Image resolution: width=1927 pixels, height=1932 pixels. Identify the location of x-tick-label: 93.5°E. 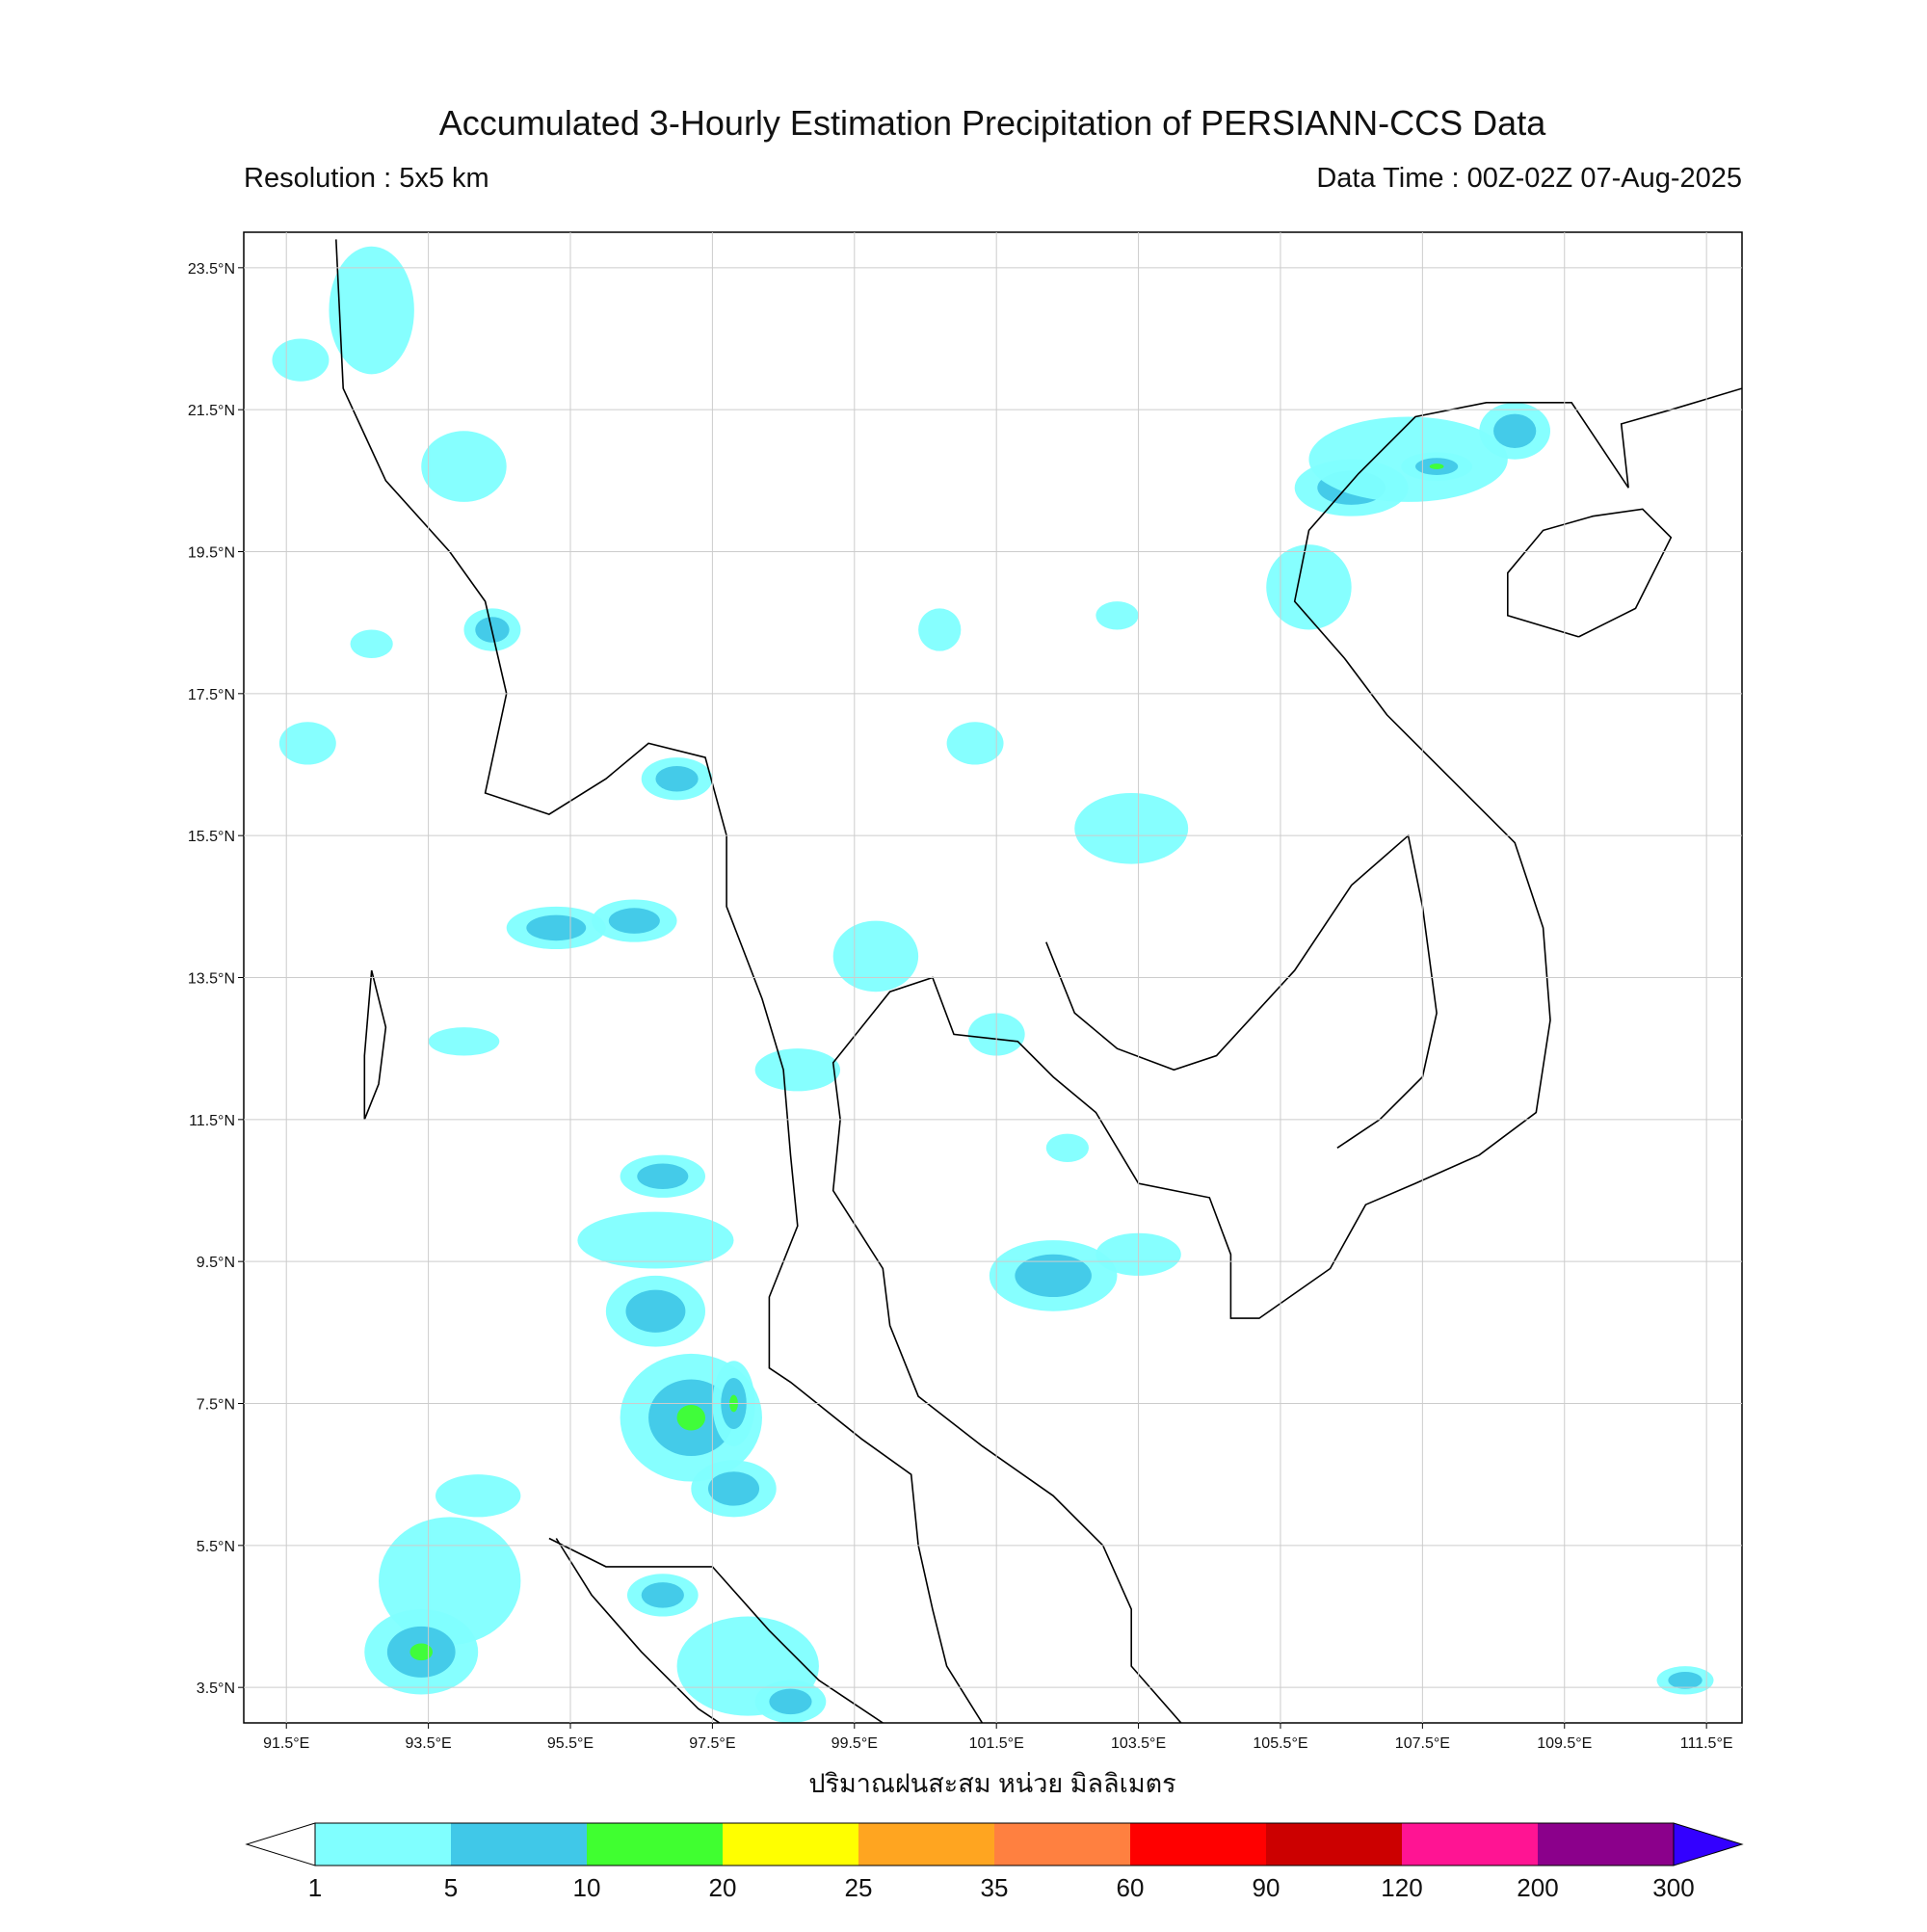
(429, 1743).